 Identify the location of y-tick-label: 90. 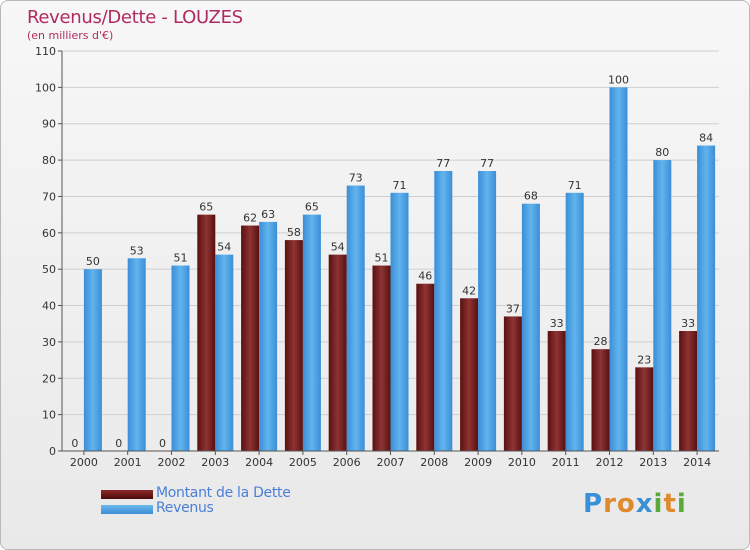
(49, 124).